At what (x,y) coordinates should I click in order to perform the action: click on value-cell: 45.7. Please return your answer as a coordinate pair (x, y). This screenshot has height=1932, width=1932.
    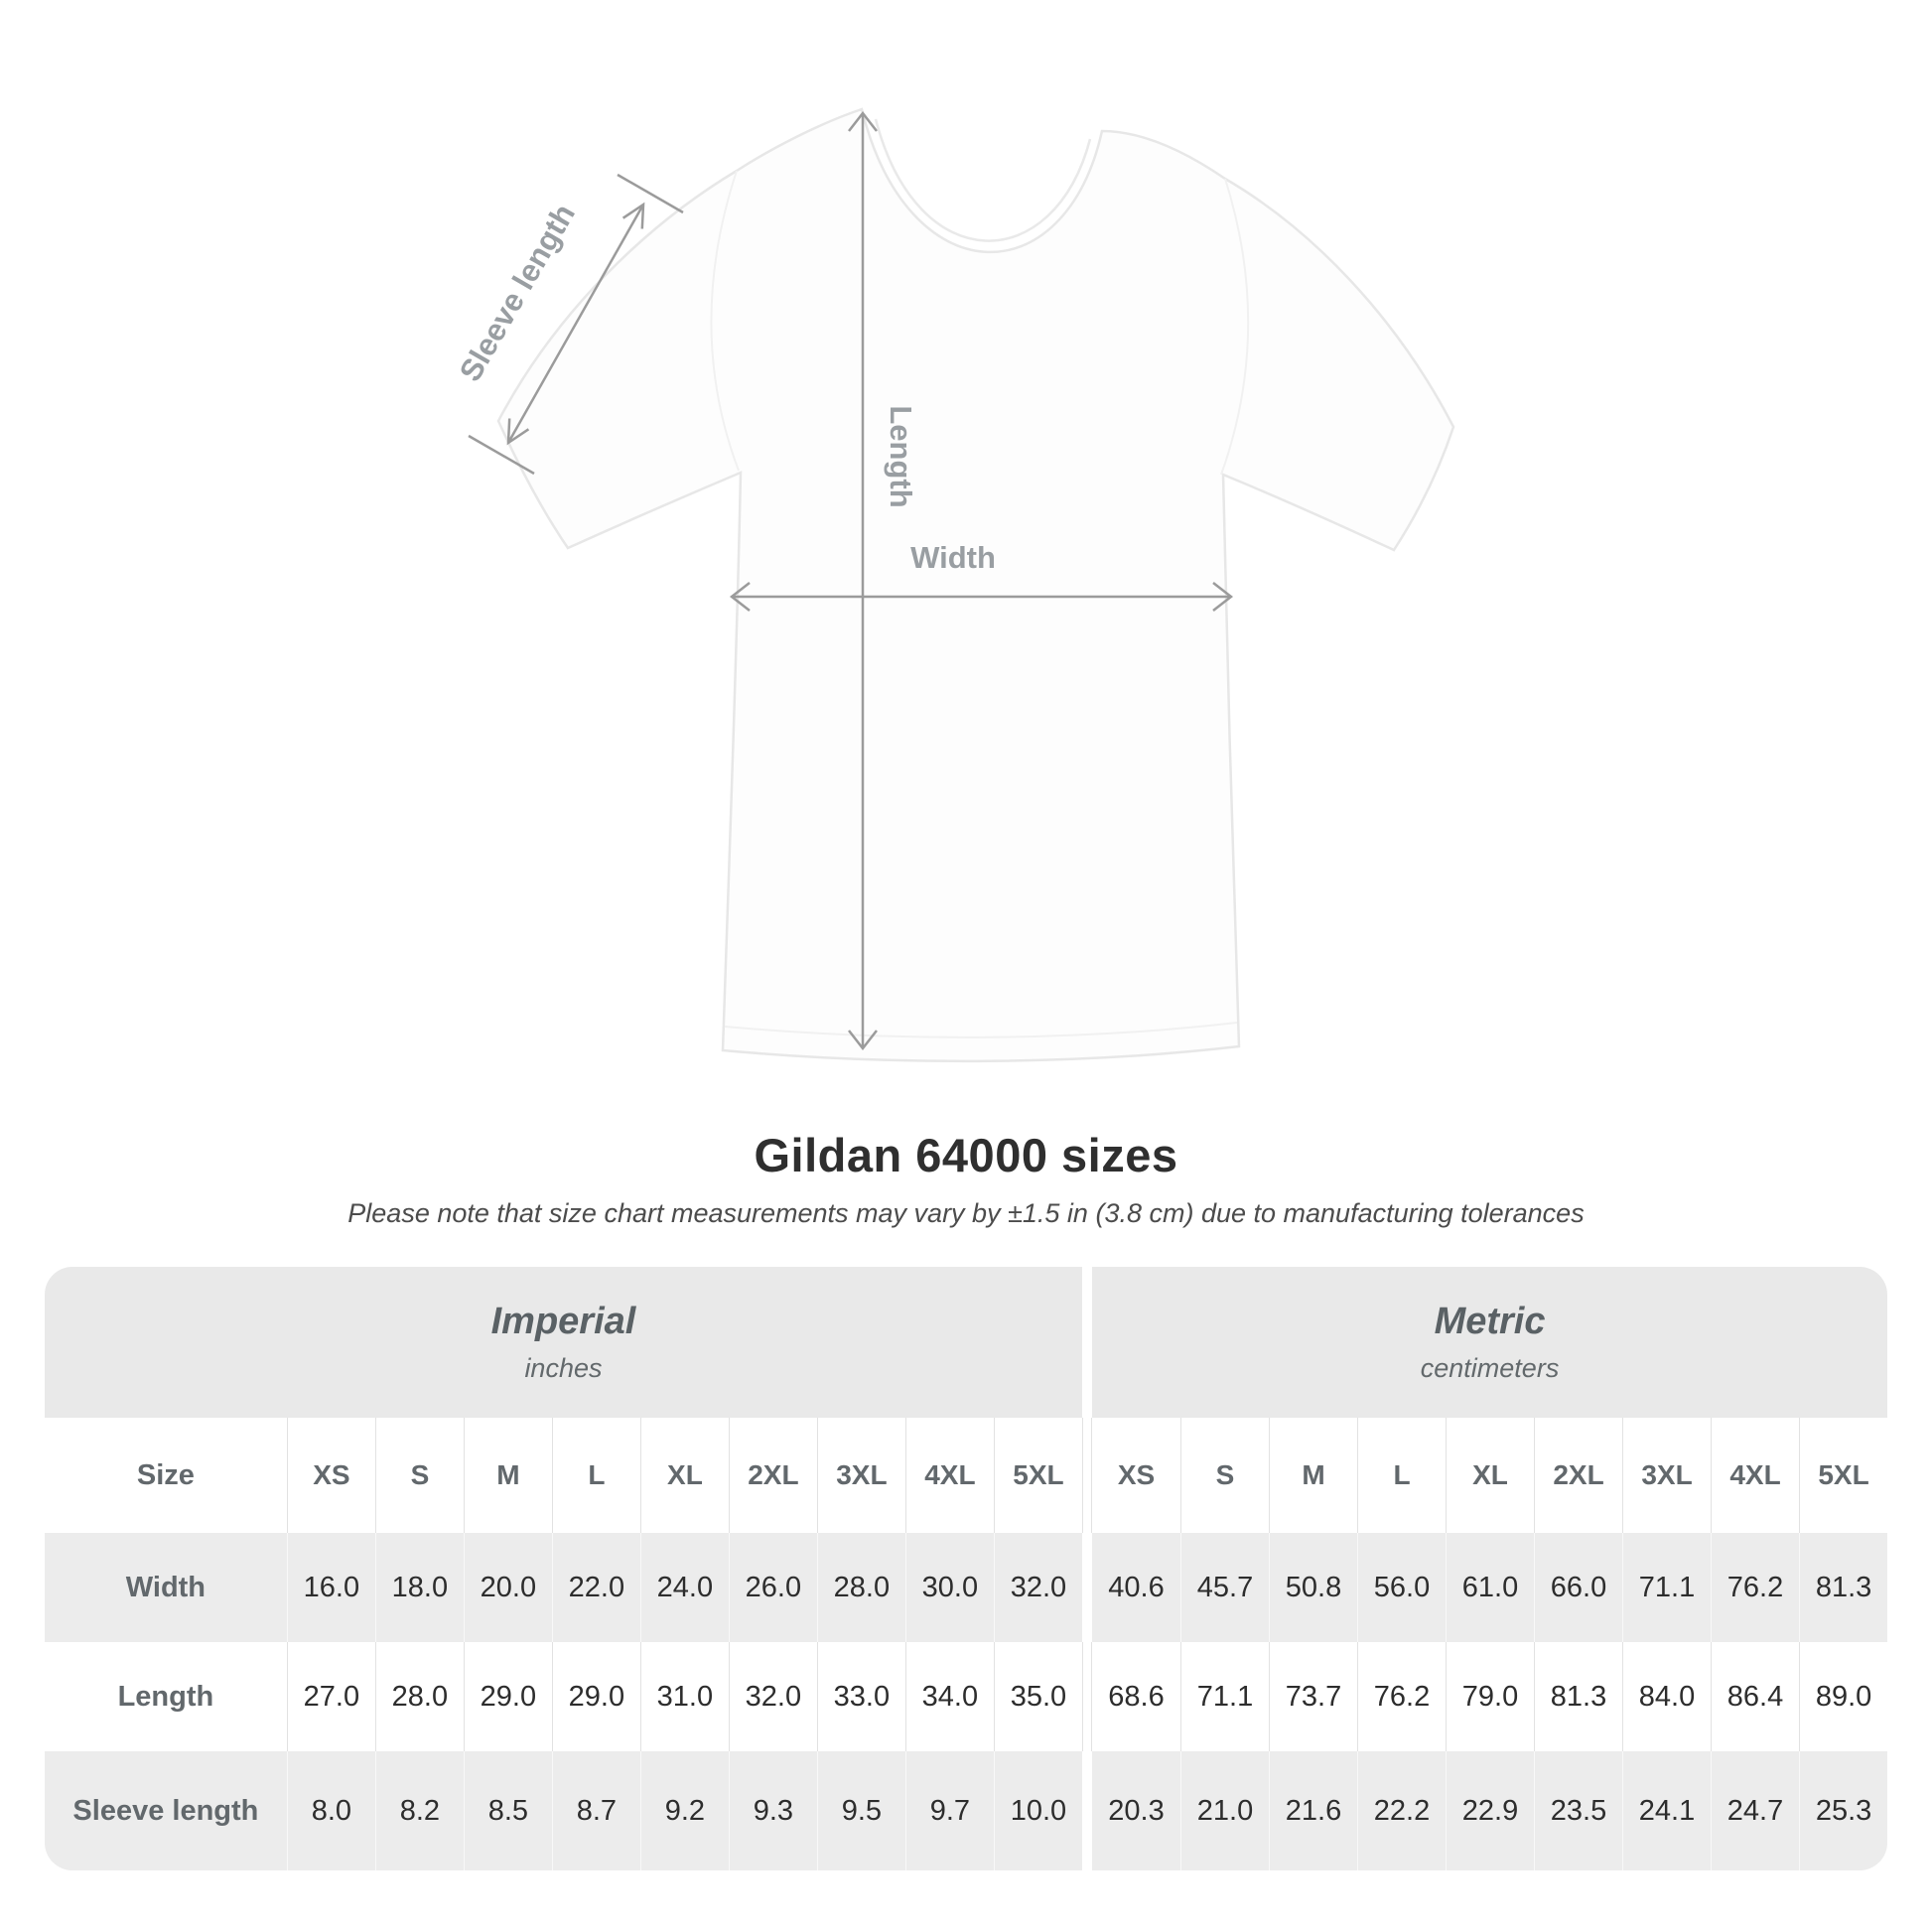
    Looking at the image, I should click on (1225, 1587).